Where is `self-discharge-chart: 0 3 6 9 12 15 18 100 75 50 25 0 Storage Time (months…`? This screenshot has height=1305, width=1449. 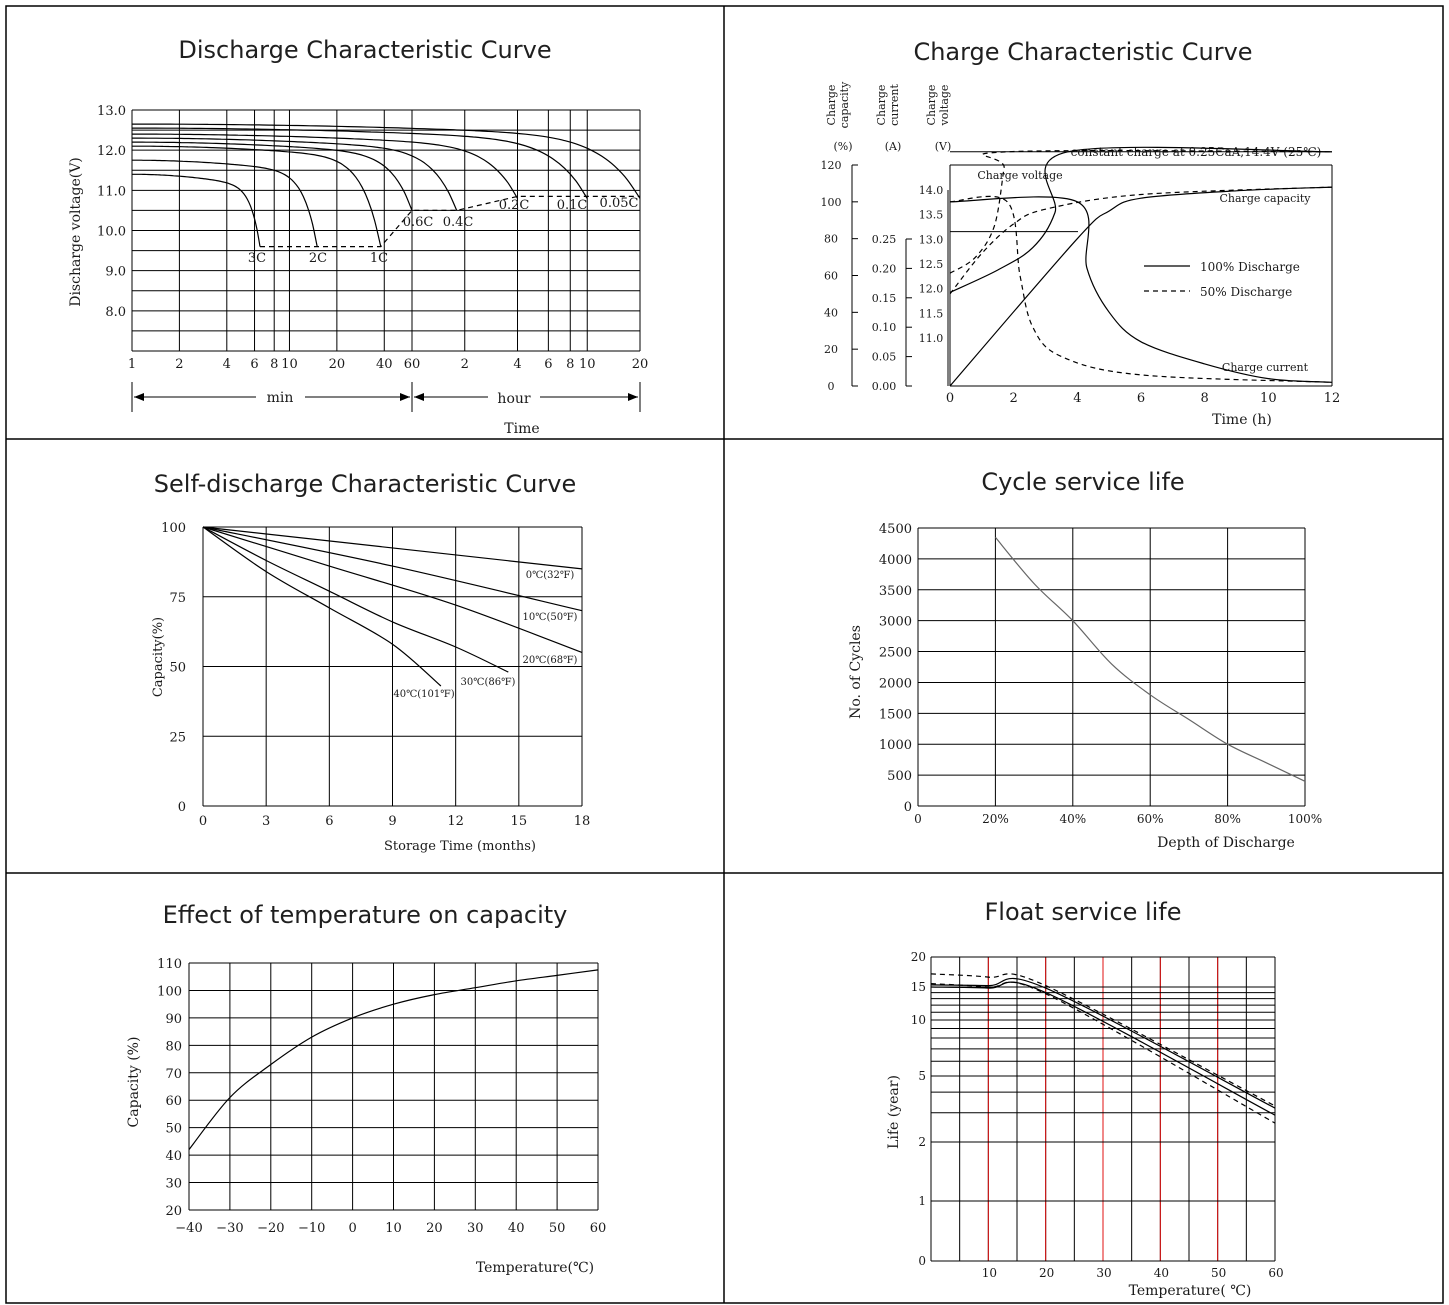
self-discharge-chart: 0 3 6 9 12 15 18 100 75 50 25 0 Storage Time (months… is located at coordinates (370, 687).